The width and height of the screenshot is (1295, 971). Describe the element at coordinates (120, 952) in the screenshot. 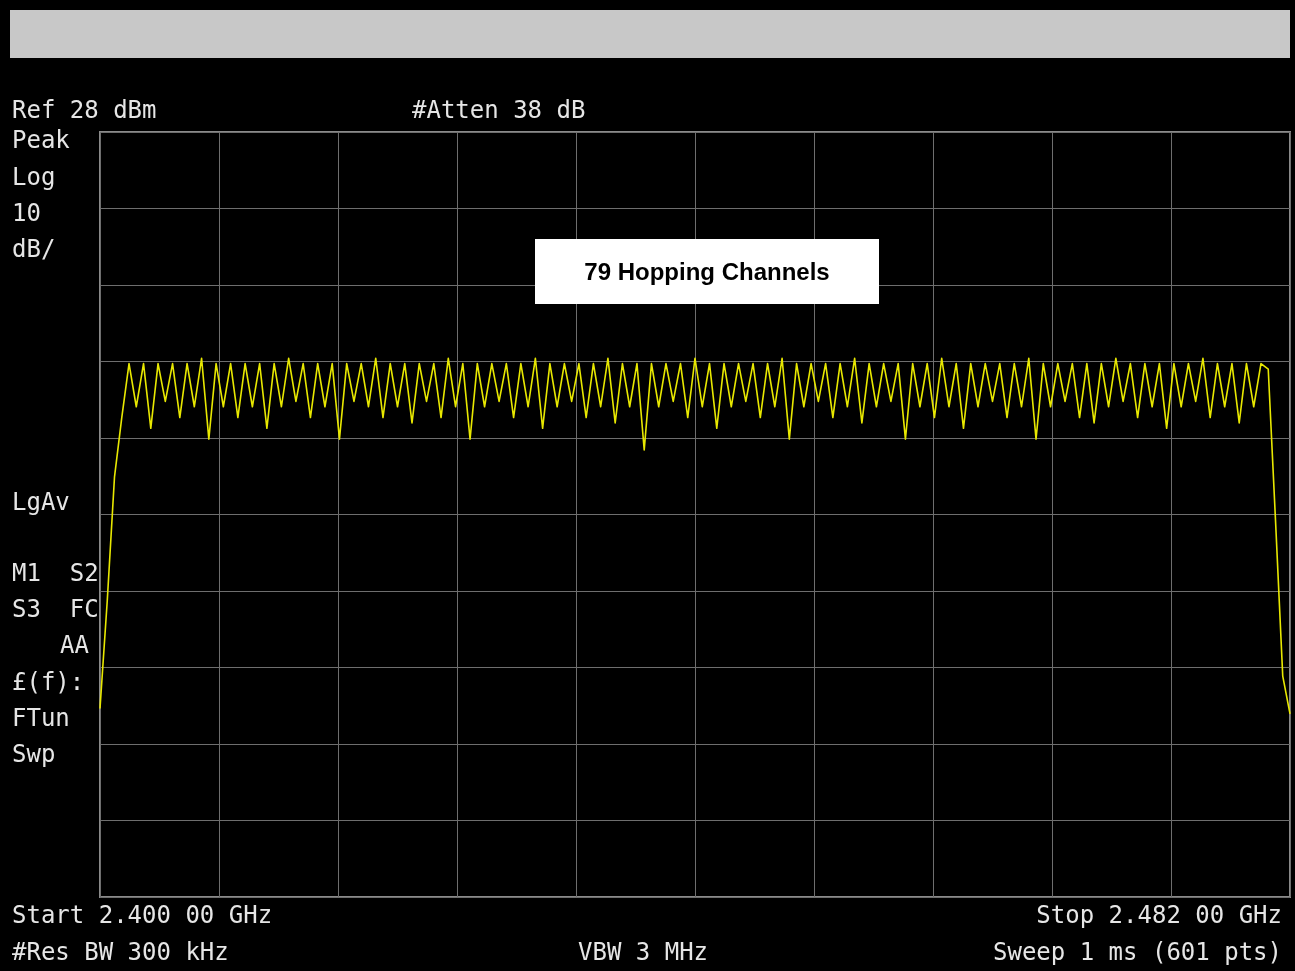

I see `text: #Res BW 300 kHz` at that location.